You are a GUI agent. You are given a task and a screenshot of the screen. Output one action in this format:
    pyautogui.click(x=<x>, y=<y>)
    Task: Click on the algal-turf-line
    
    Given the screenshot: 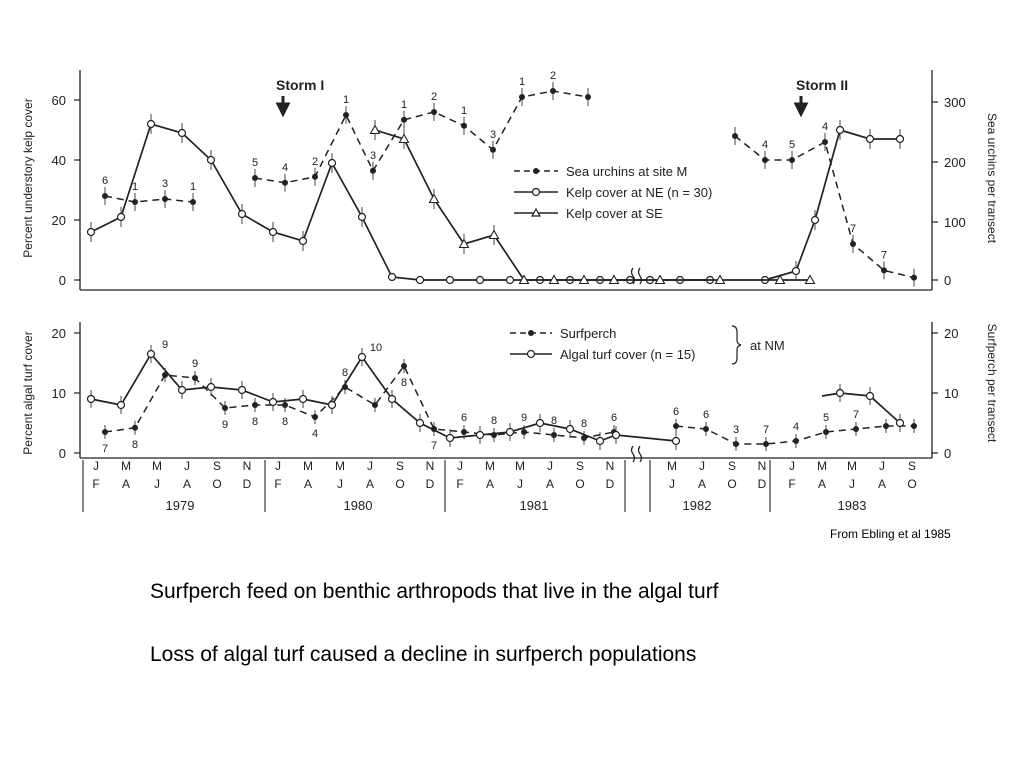 What is the action you would take?
    pyautogui.click(x=383, y=397)
    